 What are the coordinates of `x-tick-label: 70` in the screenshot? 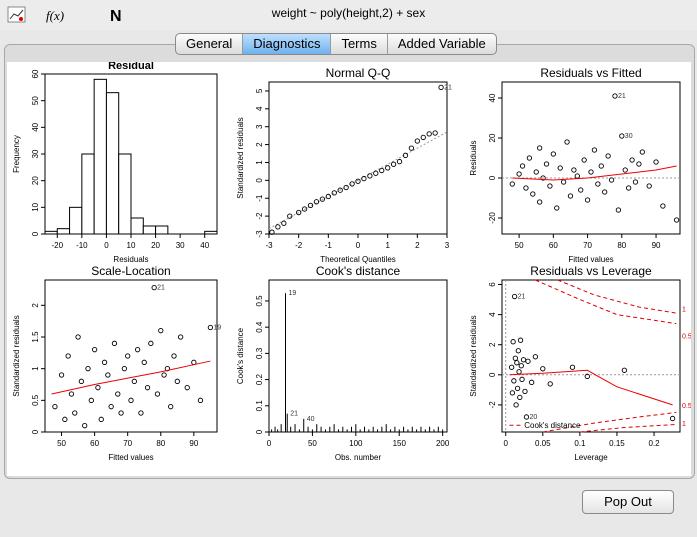 It's located at (587, 245).